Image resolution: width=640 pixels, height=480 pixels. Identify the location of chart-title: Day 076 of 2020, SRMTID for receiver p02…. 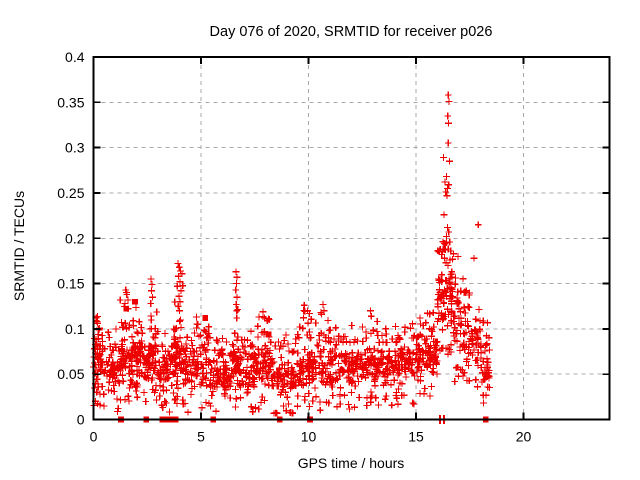
(351, 32).